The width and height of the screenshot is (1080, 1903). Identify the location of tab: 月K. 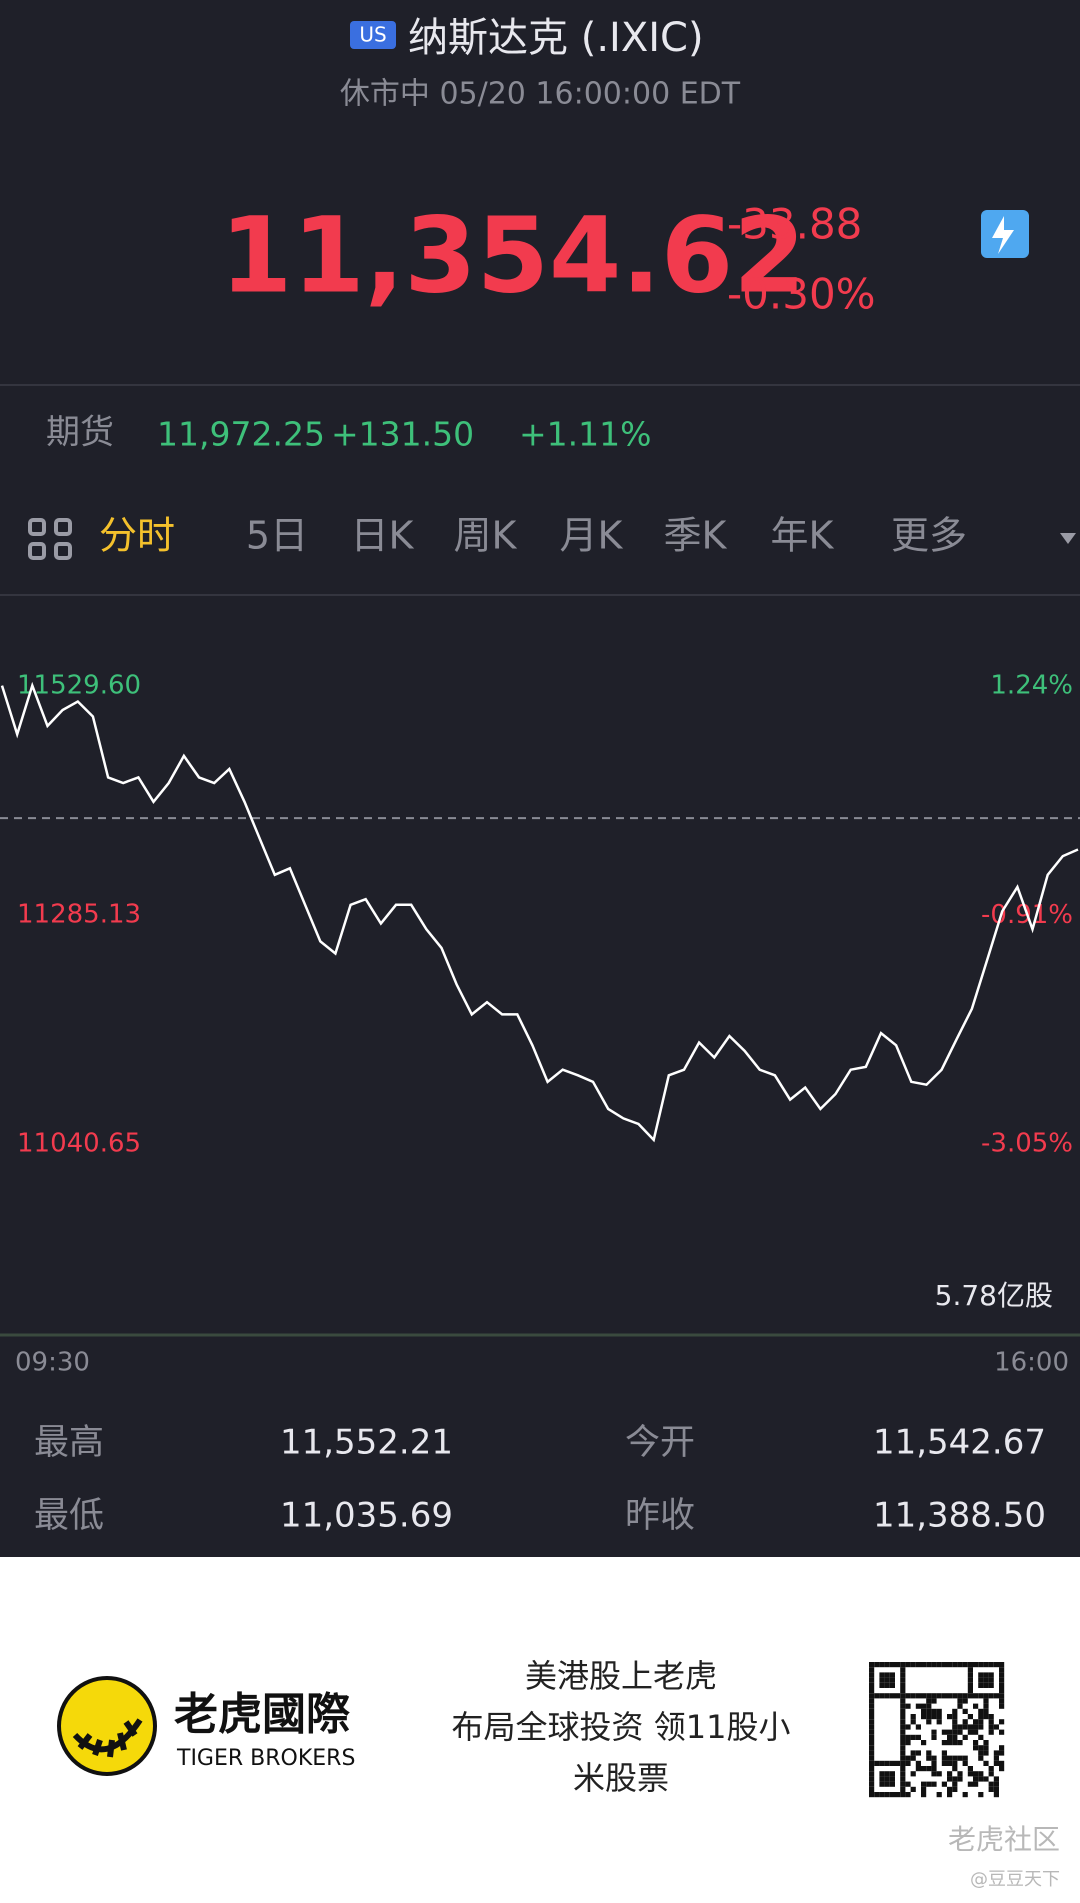
(592, 536).